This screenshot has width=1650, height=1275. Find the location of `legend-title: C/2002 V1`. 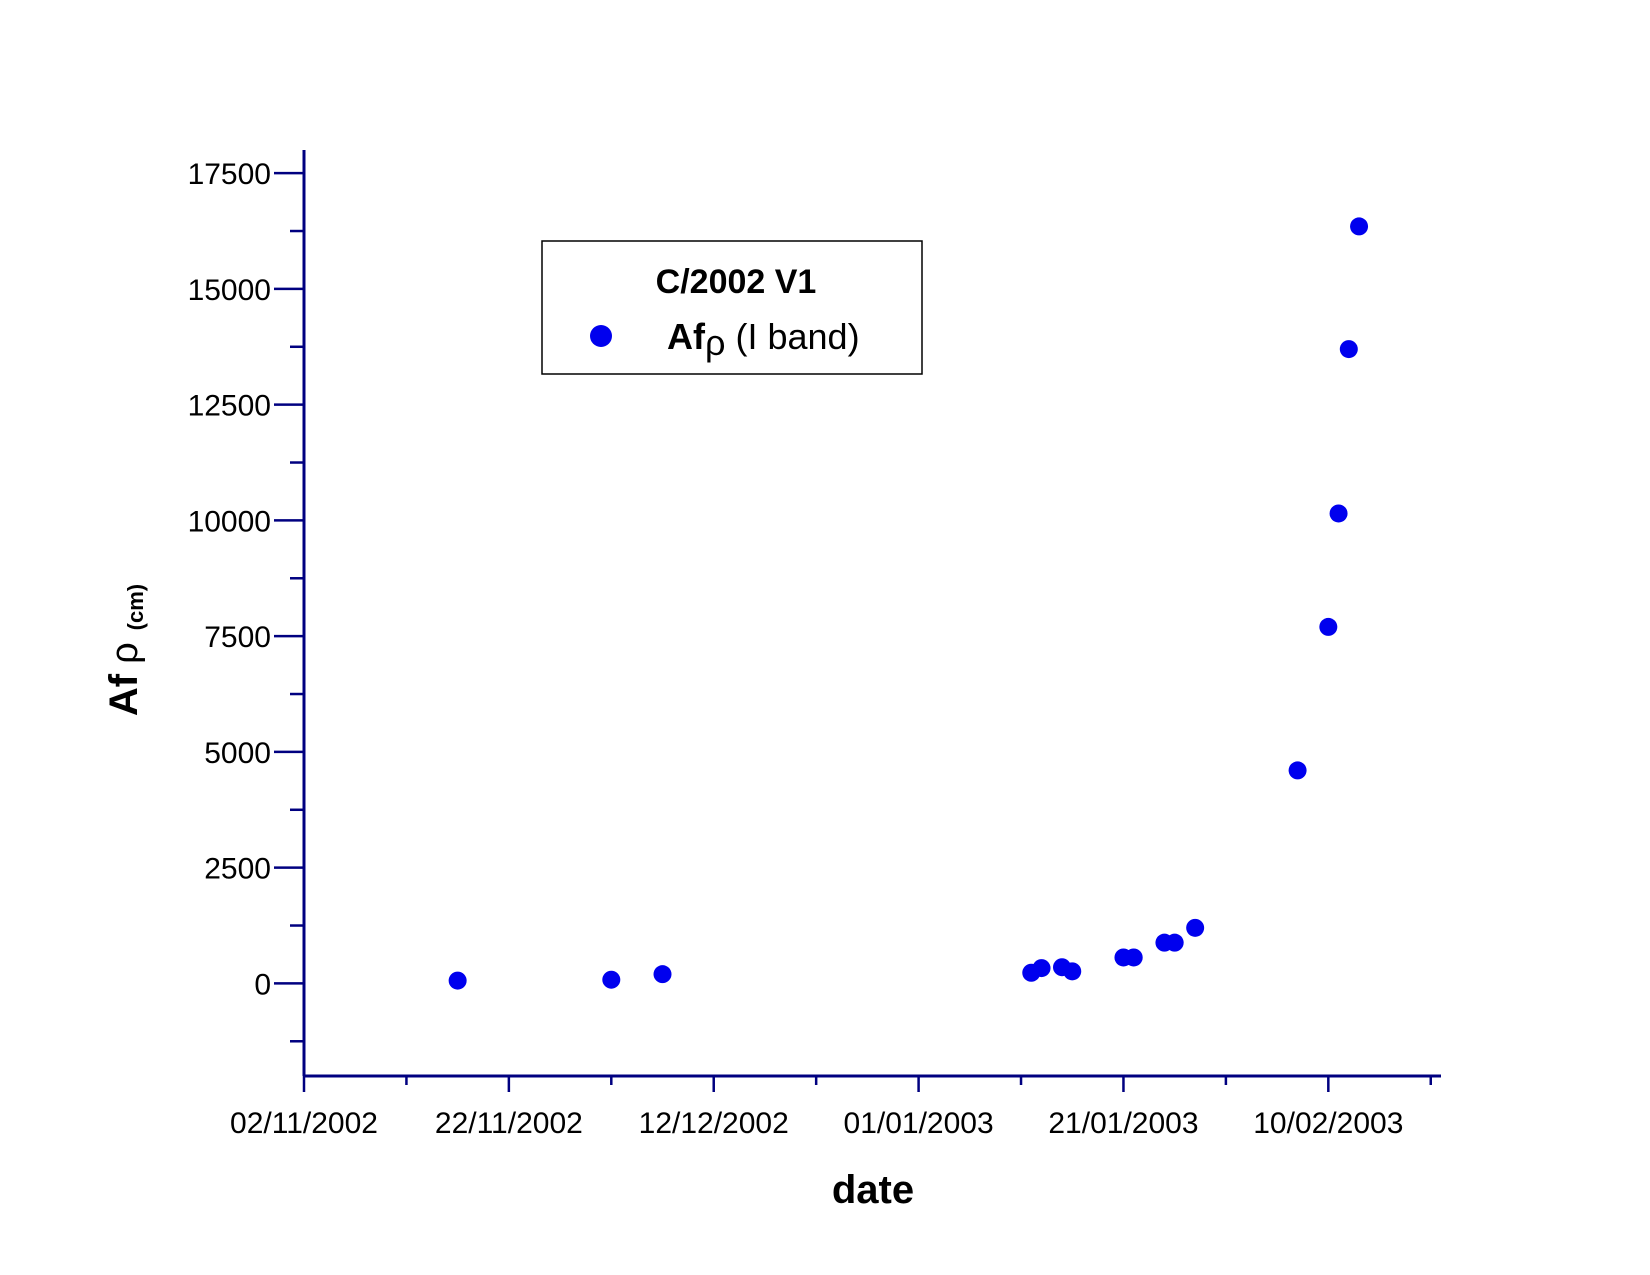

legend-title: C/2002 V1 is located at coordinates (736, 282).